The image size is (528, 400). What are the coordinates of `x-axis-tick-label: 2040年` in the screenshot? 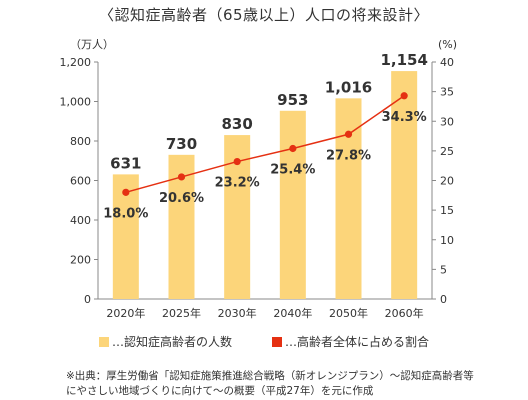 It's located at (292, 313).